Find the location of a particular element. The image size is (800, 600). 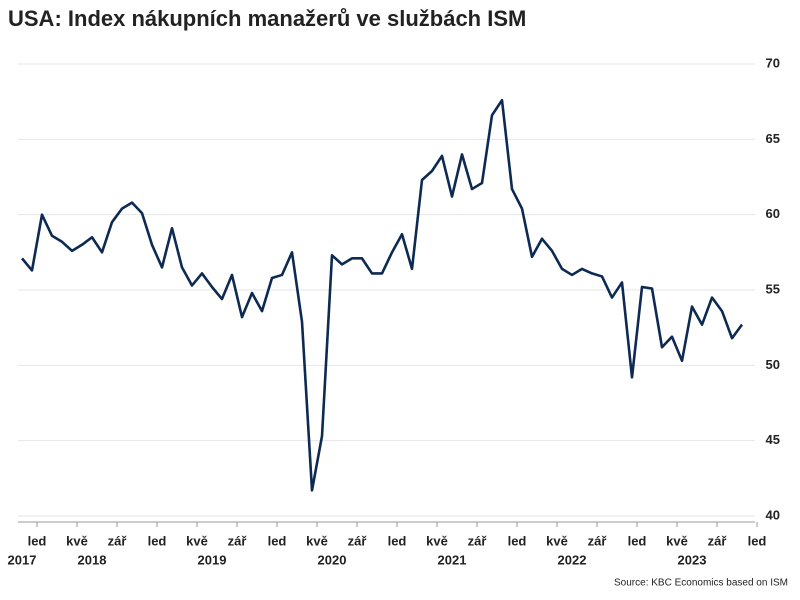

y-tick-label: 50 is located at coordinates (773, 364).